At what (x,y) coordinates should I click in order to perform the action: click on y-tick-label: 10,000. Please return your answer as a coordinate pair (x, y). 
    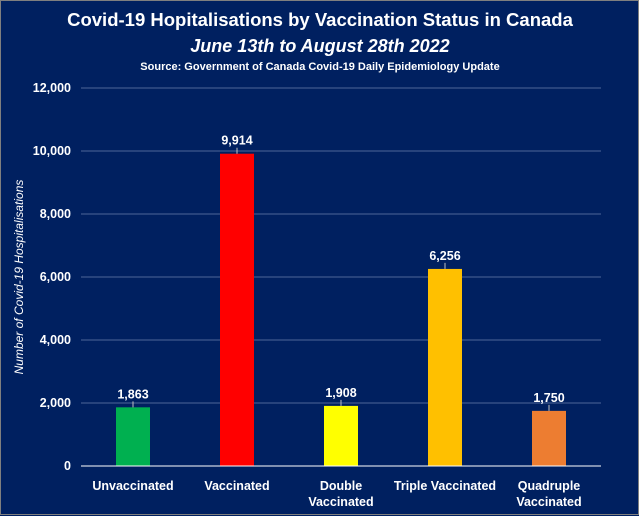
    Looking at the image, I should click on (52, 151).